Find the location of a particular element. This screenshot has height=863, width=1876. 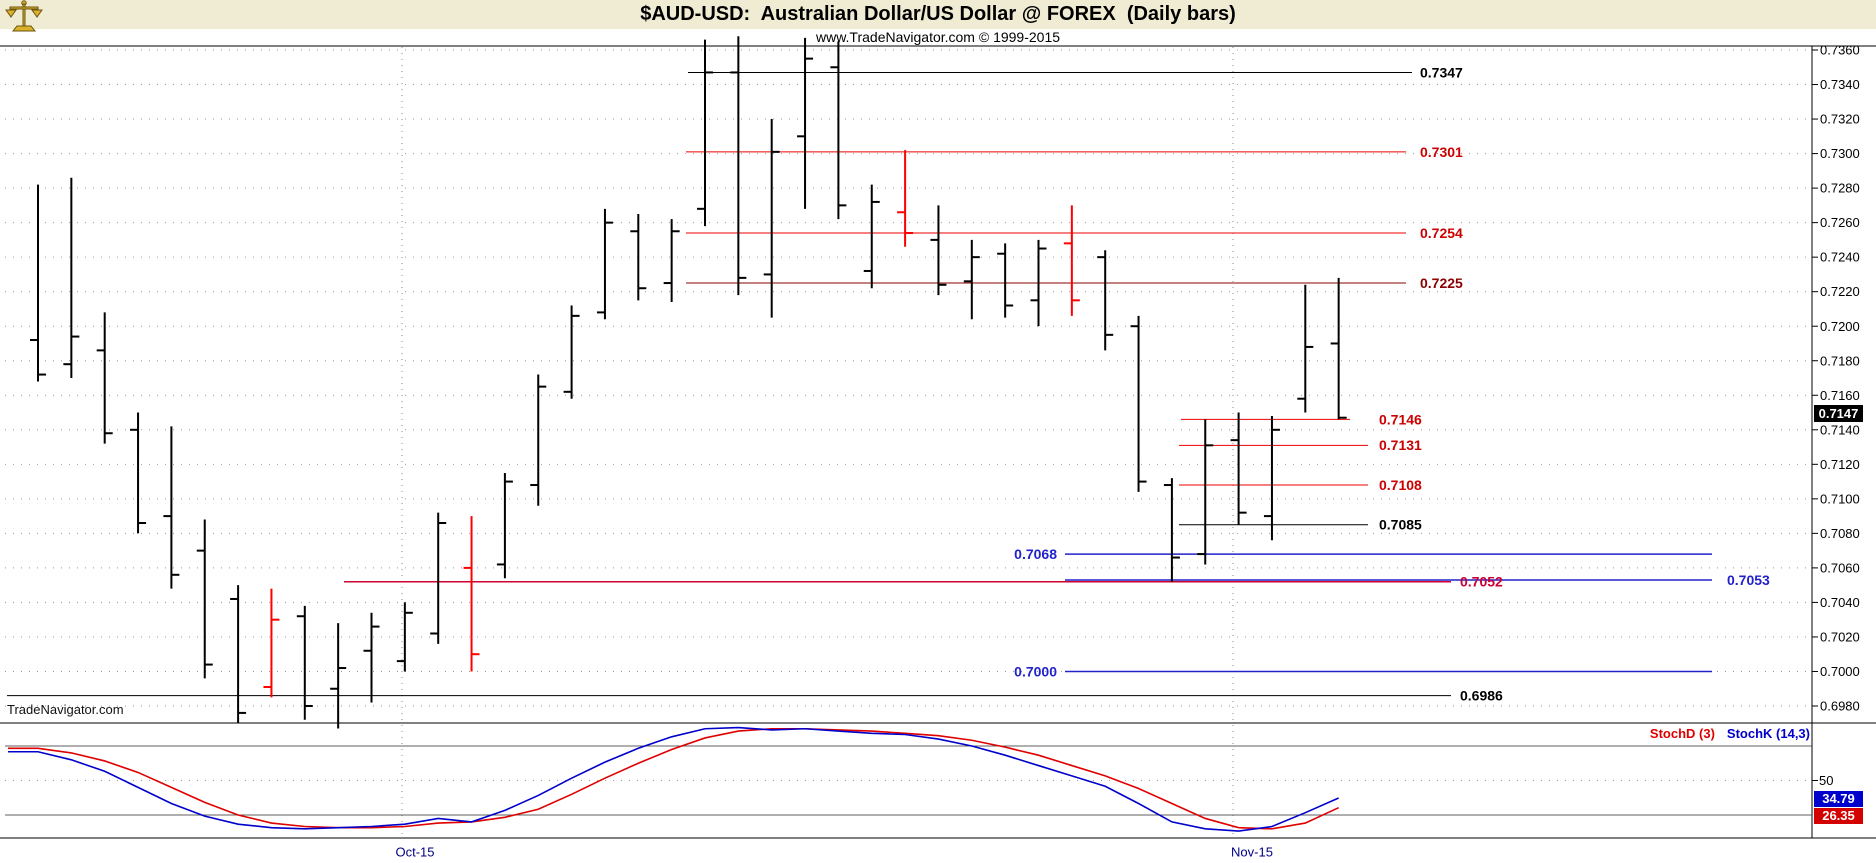

y-axis-tick-label: 0.7020 is located at coordinates (1840, 636).